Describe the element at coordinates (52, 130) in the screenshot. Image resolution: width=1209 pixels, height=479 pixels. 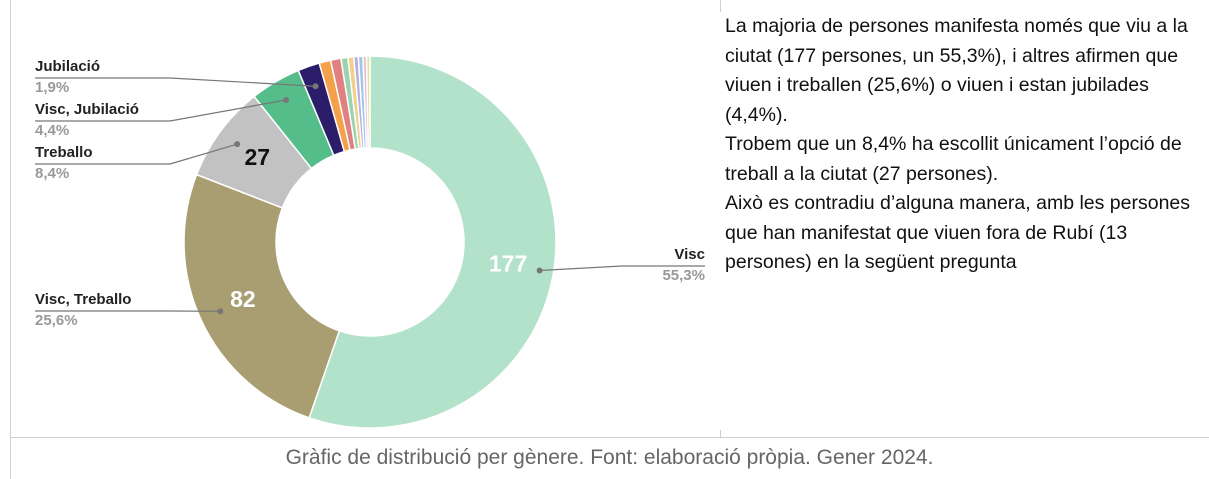
I see `slice-percent: 4,4%` at that location.